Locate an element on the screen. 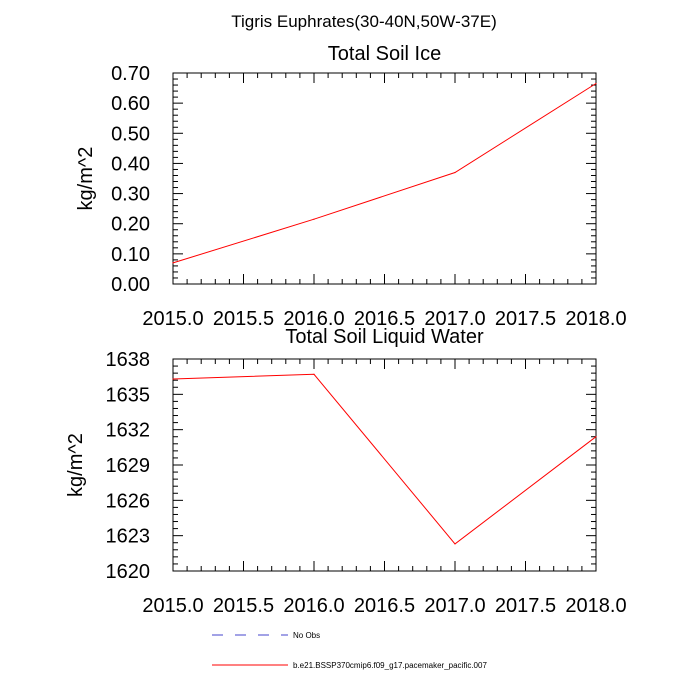  y-tick-label: 0.50 is located at coordinates (130, 134).